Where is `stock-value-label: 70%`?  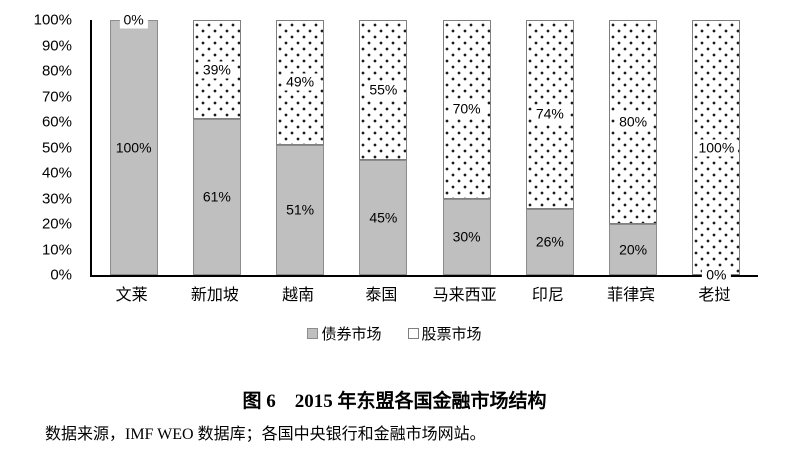 stock-value-label: 70% is located at coordinates (466, 109).